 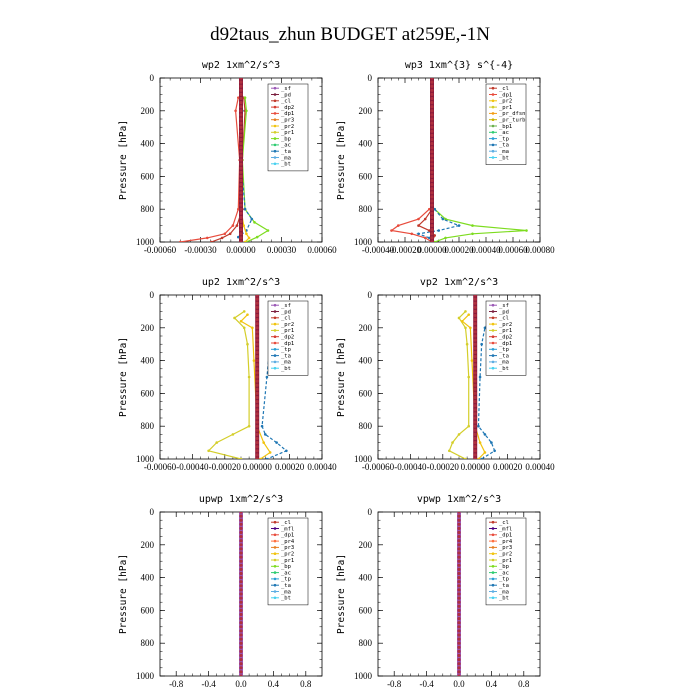 I want to click on figure-title: d92taus_zhun BUDGET at259E,-1N, so click(x=350, y=34).